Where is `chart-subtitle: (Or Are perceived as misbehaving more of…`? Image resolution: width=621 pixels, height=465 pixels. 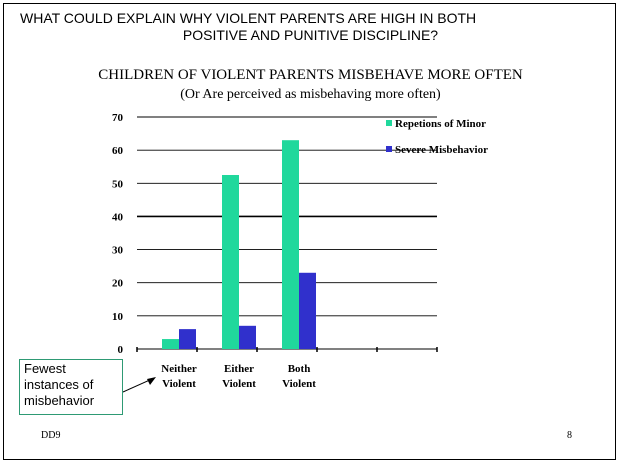 chart-subtitle: (Or Are perceived as misbehaving more of… is located at coordinates (310, 94).